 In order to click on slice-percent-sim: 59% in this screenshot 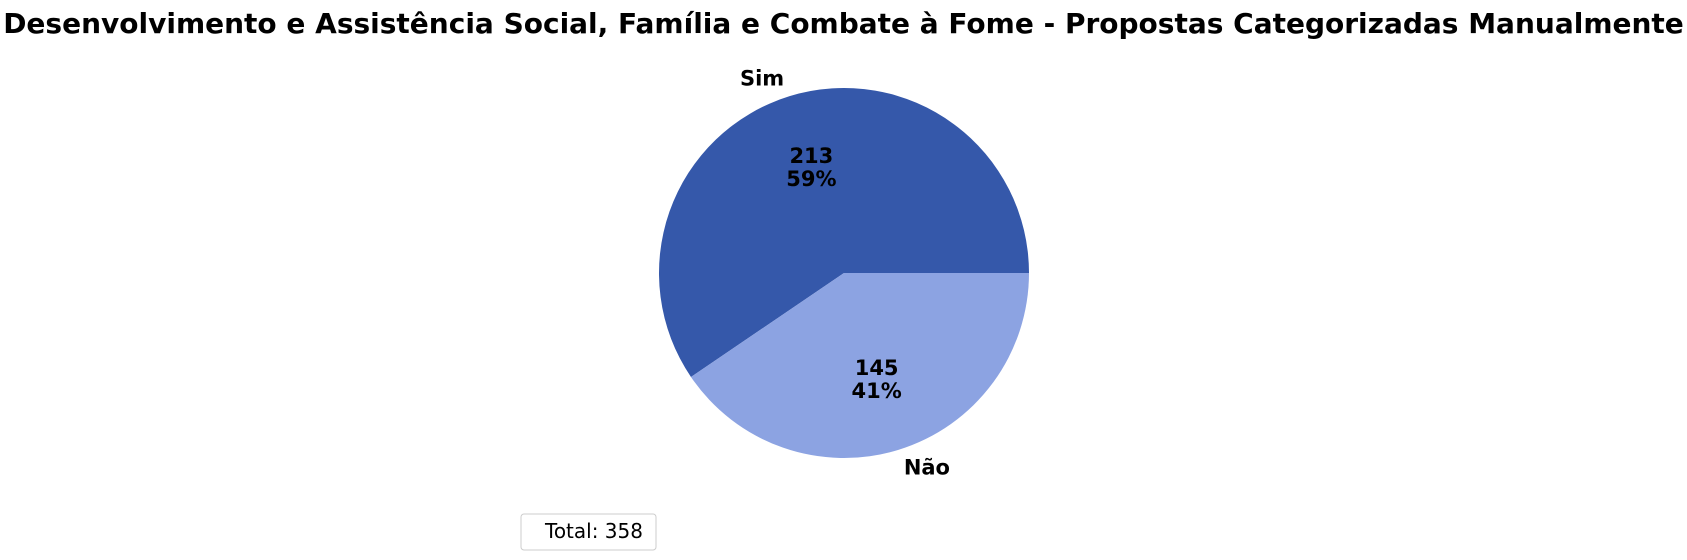, I will do `click(811, 179)`.